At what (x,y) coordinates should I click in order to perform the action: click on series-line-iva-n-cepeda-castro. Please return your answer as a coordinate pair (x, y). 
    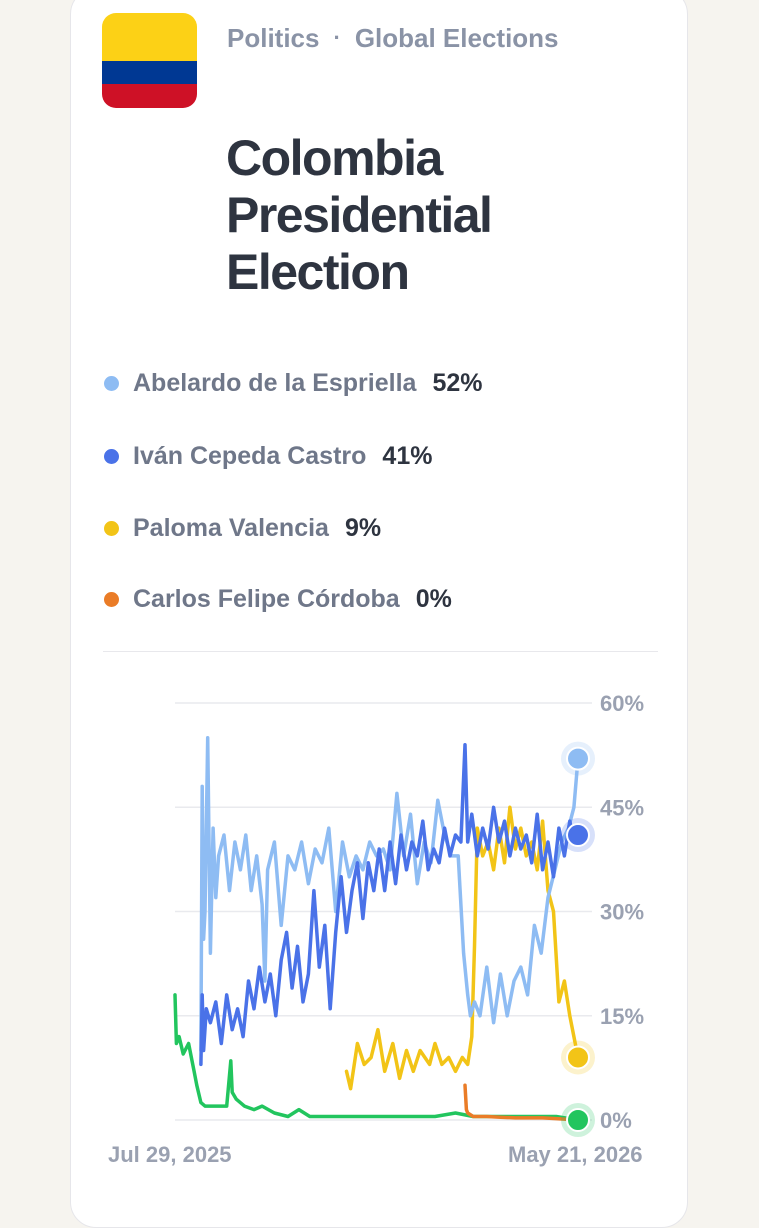
    Looking at the image, I should click on (389, 904).